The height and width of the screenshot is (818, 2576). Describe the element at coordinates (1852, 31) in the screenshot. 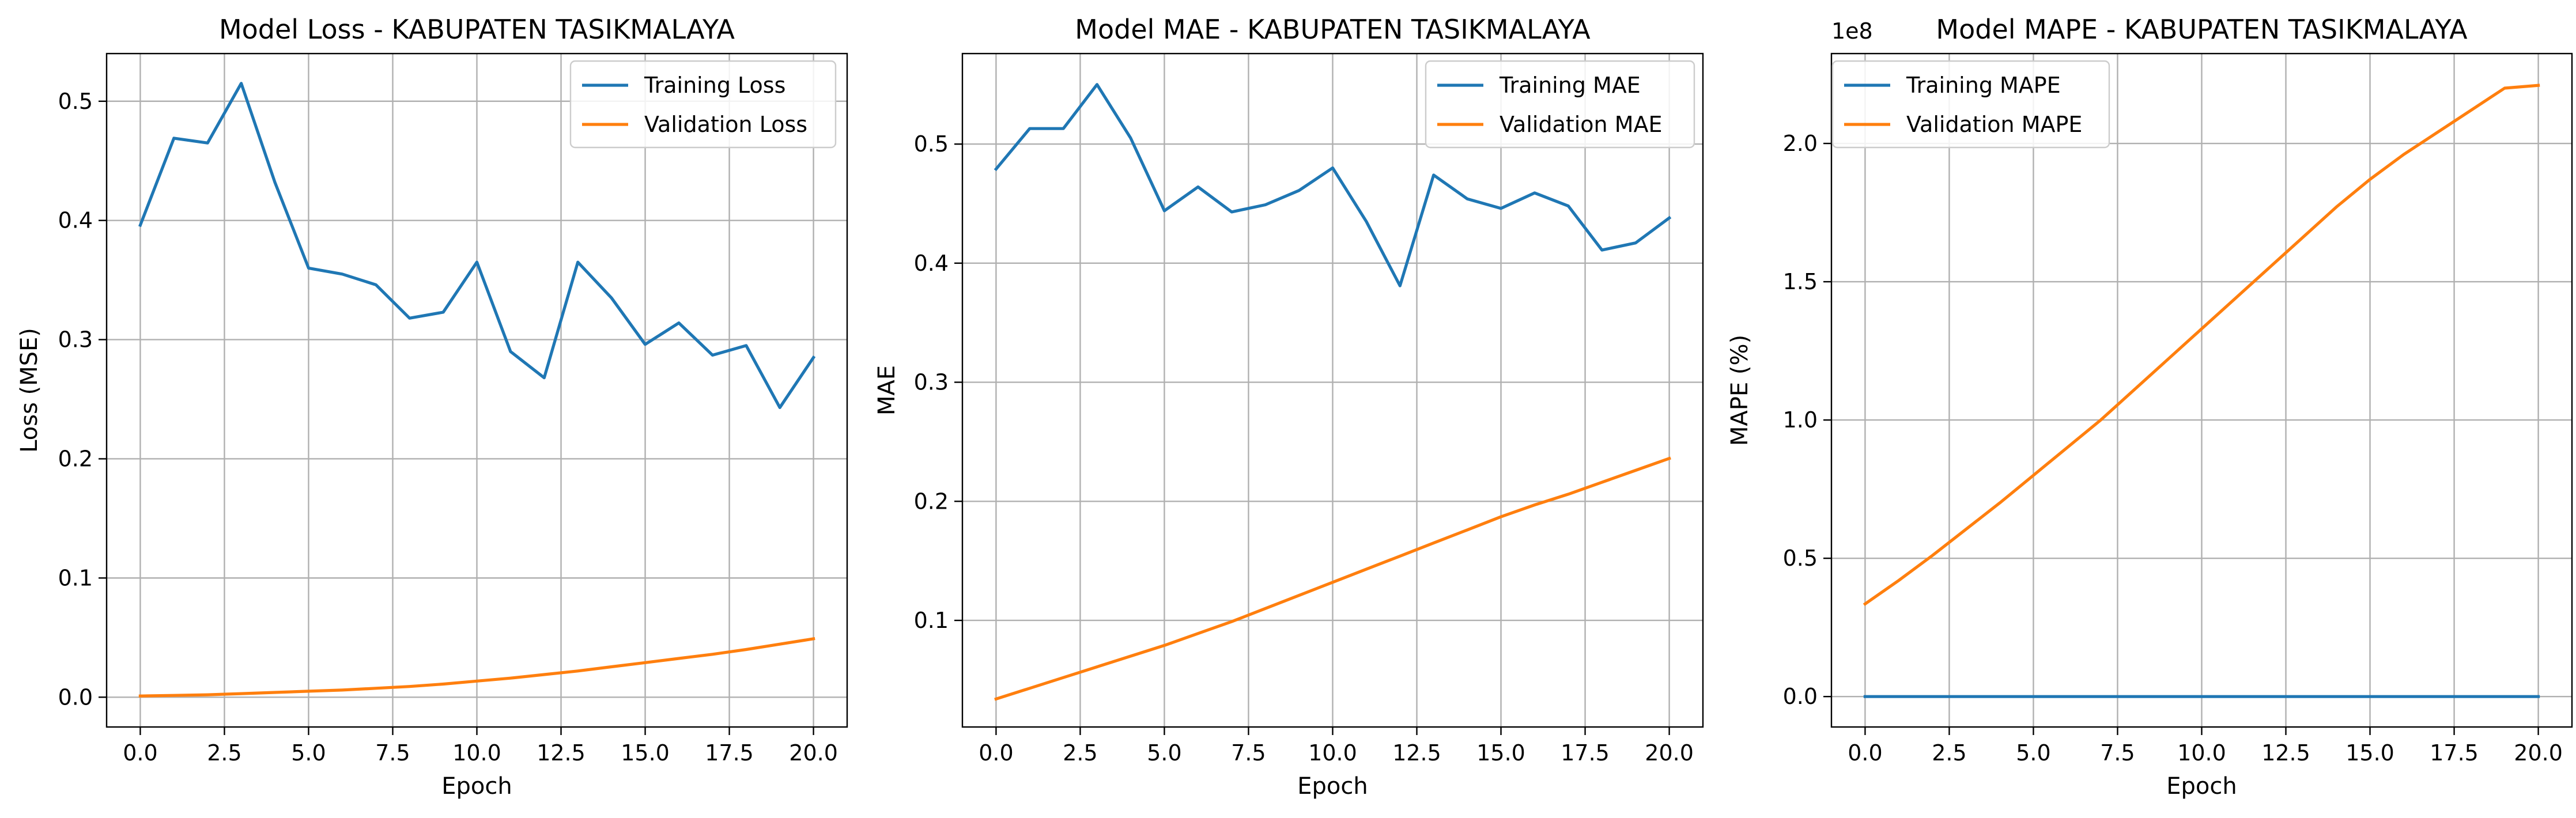

I see `y-offset-label: 1e8` at that location.